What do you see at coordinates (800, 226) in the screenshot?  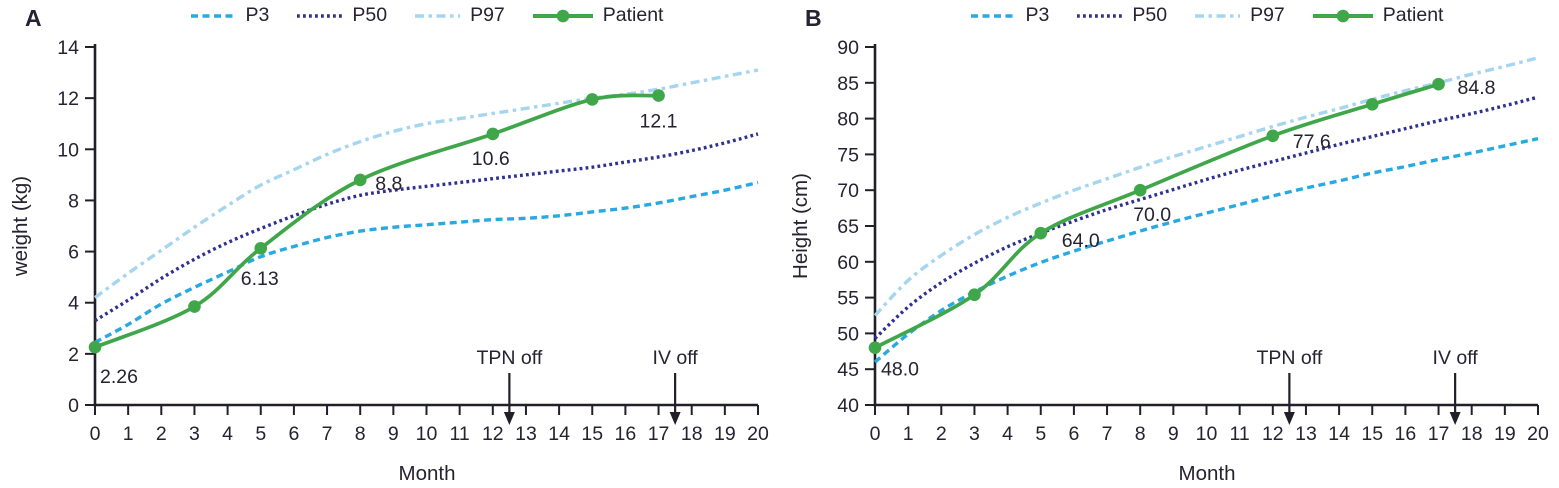 I see `y-axis-label-height: Height (cm)` at bounding box center [800, 226].